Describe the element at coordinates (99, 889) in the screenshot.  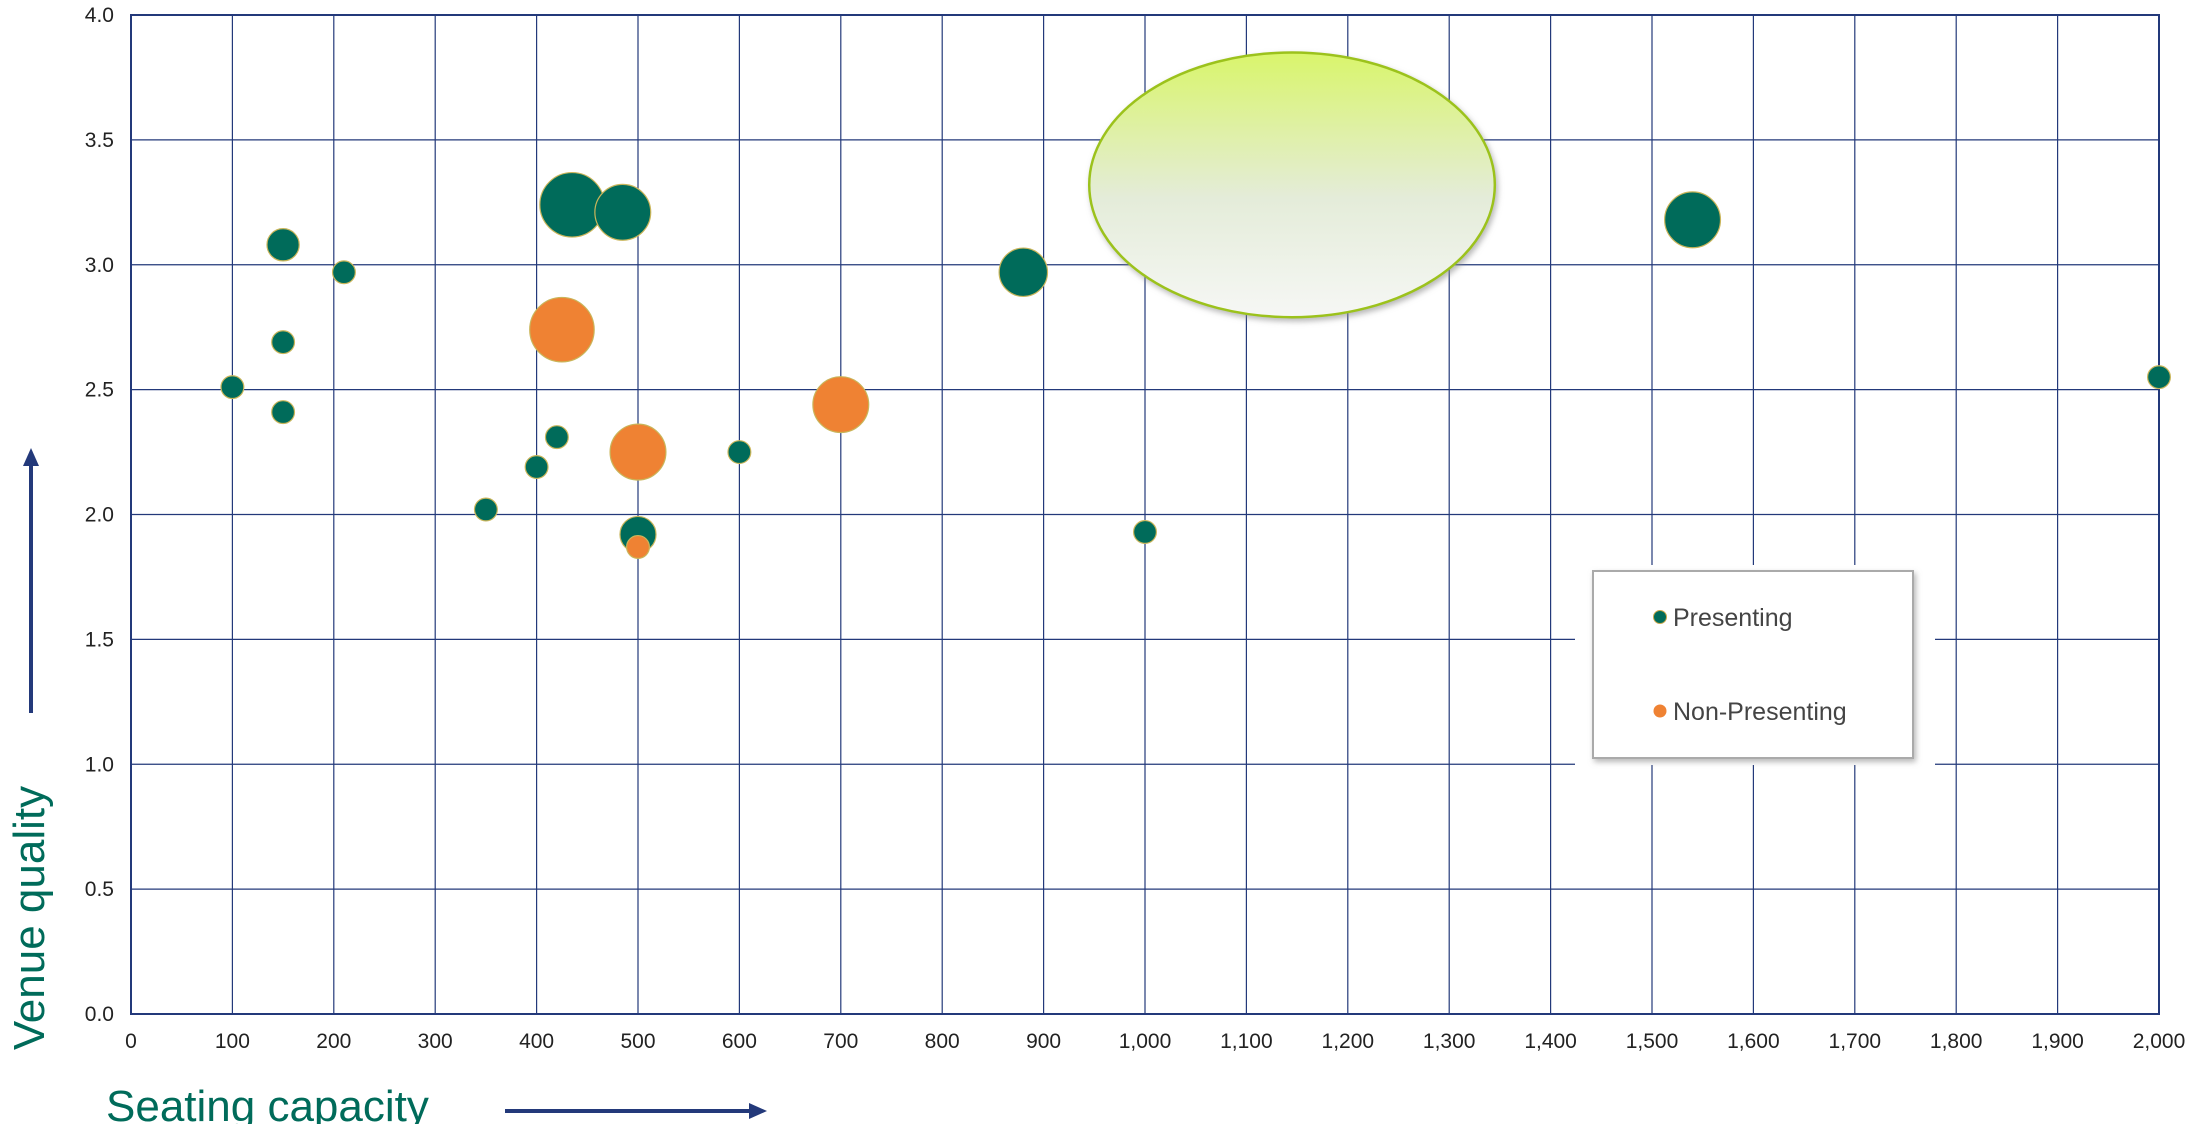
I see `y-tick-label: 0.5` at that location.